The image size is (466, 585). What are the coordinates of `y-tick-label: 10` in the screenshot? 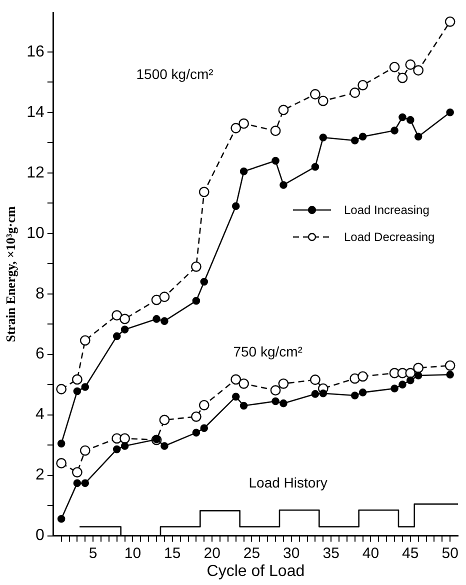 It's located at (35, 233).